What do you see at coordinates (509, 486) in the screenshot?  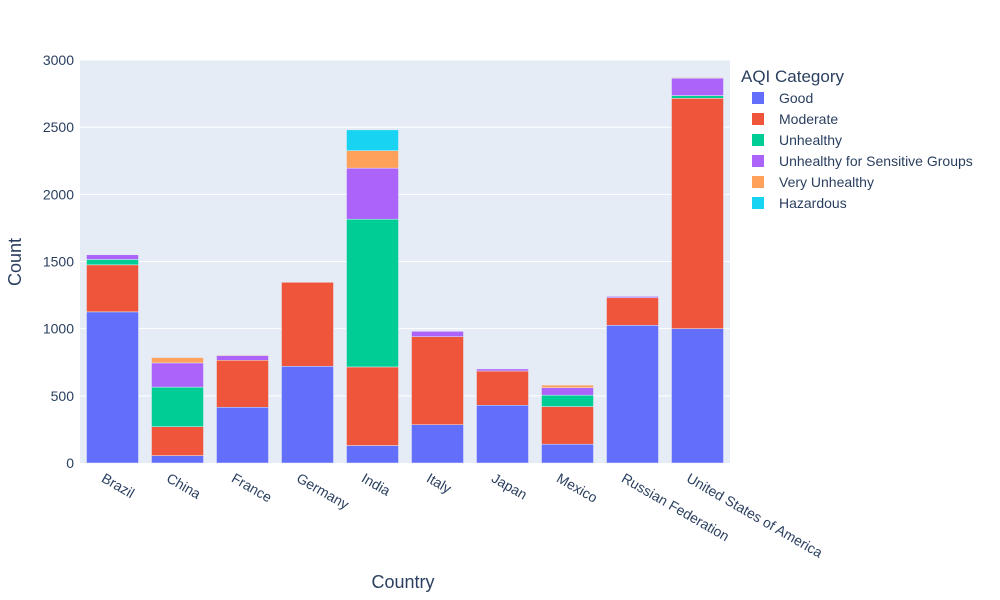 I see `x-tick-label: Japan` at bounding box center [509, 486].